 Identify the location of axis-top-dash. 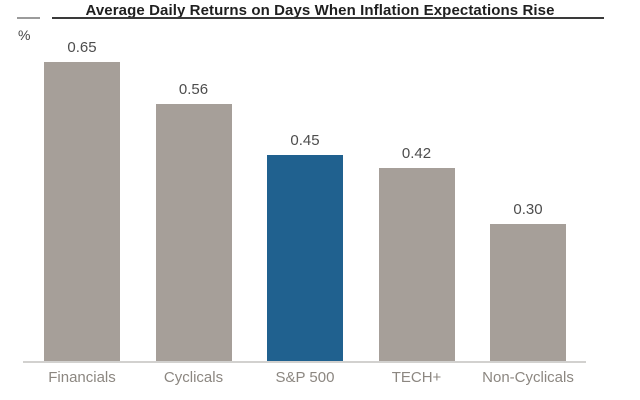
(28, 18).